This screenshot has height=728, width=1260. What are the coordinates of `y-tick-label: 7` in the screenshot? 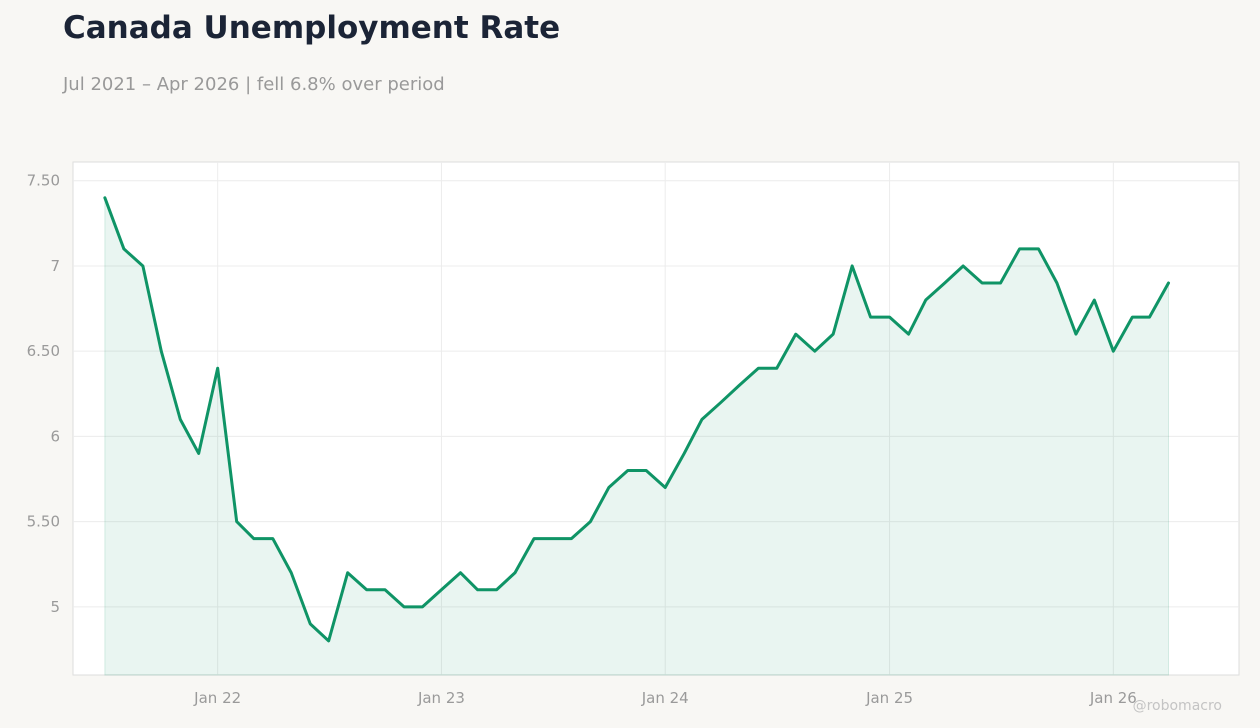 It's located at (55, 266).